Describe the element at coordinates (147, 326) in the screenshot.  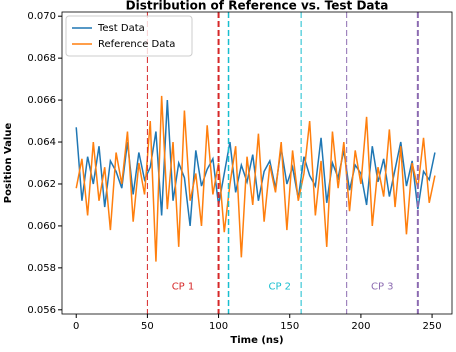
I see `x-tick-label: 50` at that location.